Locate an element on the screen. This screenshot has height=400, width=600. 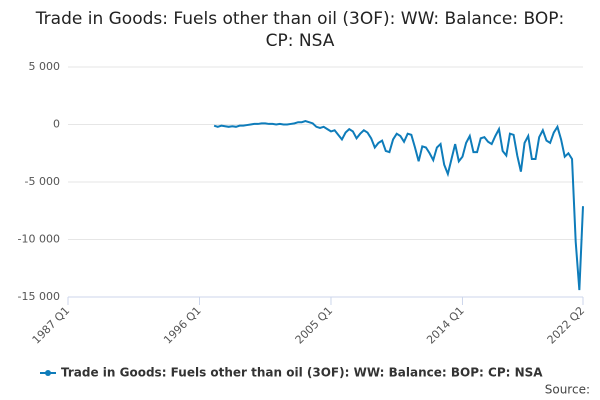
source: Source: is located at coordinates (567, 390).